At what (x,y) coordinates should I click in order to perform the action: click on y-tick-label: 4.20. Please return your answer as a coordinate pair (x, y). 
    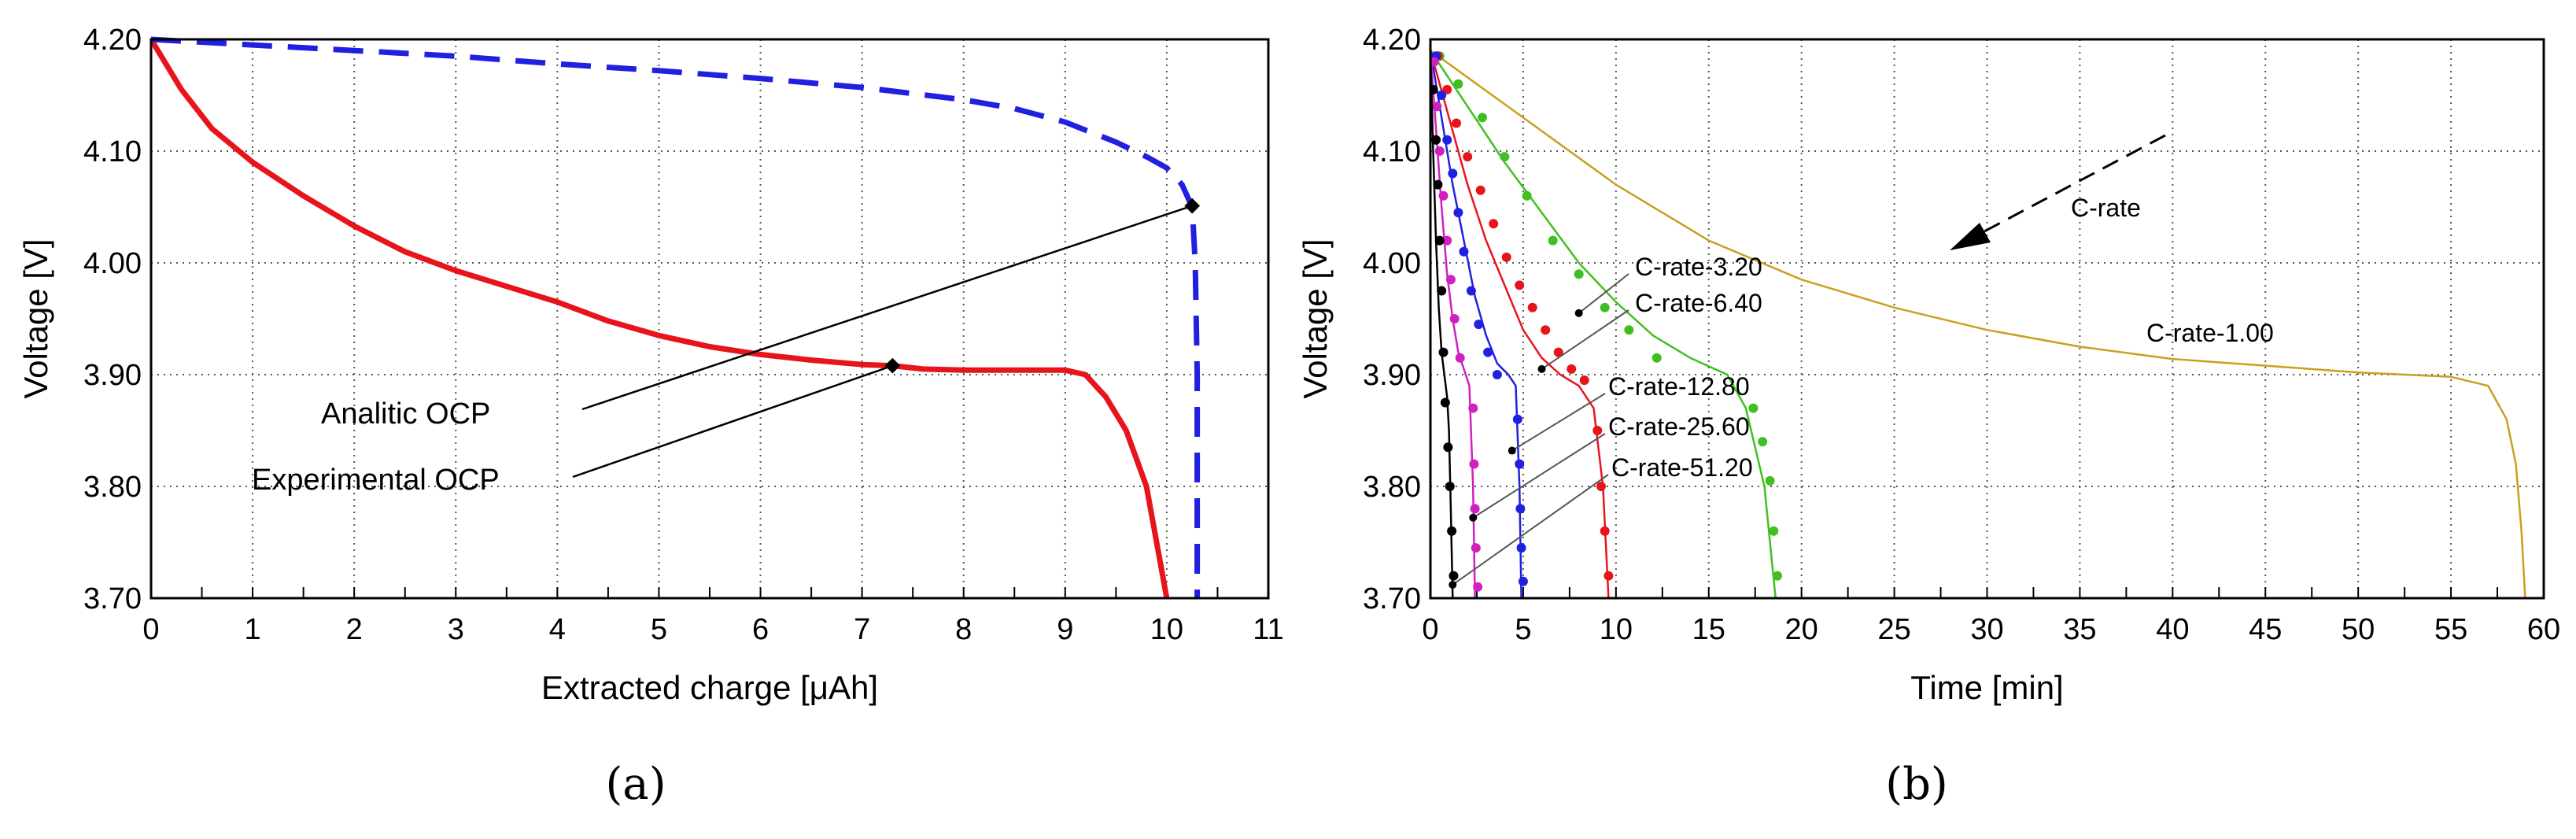
    Looking at the image, I should click on (112, 40).